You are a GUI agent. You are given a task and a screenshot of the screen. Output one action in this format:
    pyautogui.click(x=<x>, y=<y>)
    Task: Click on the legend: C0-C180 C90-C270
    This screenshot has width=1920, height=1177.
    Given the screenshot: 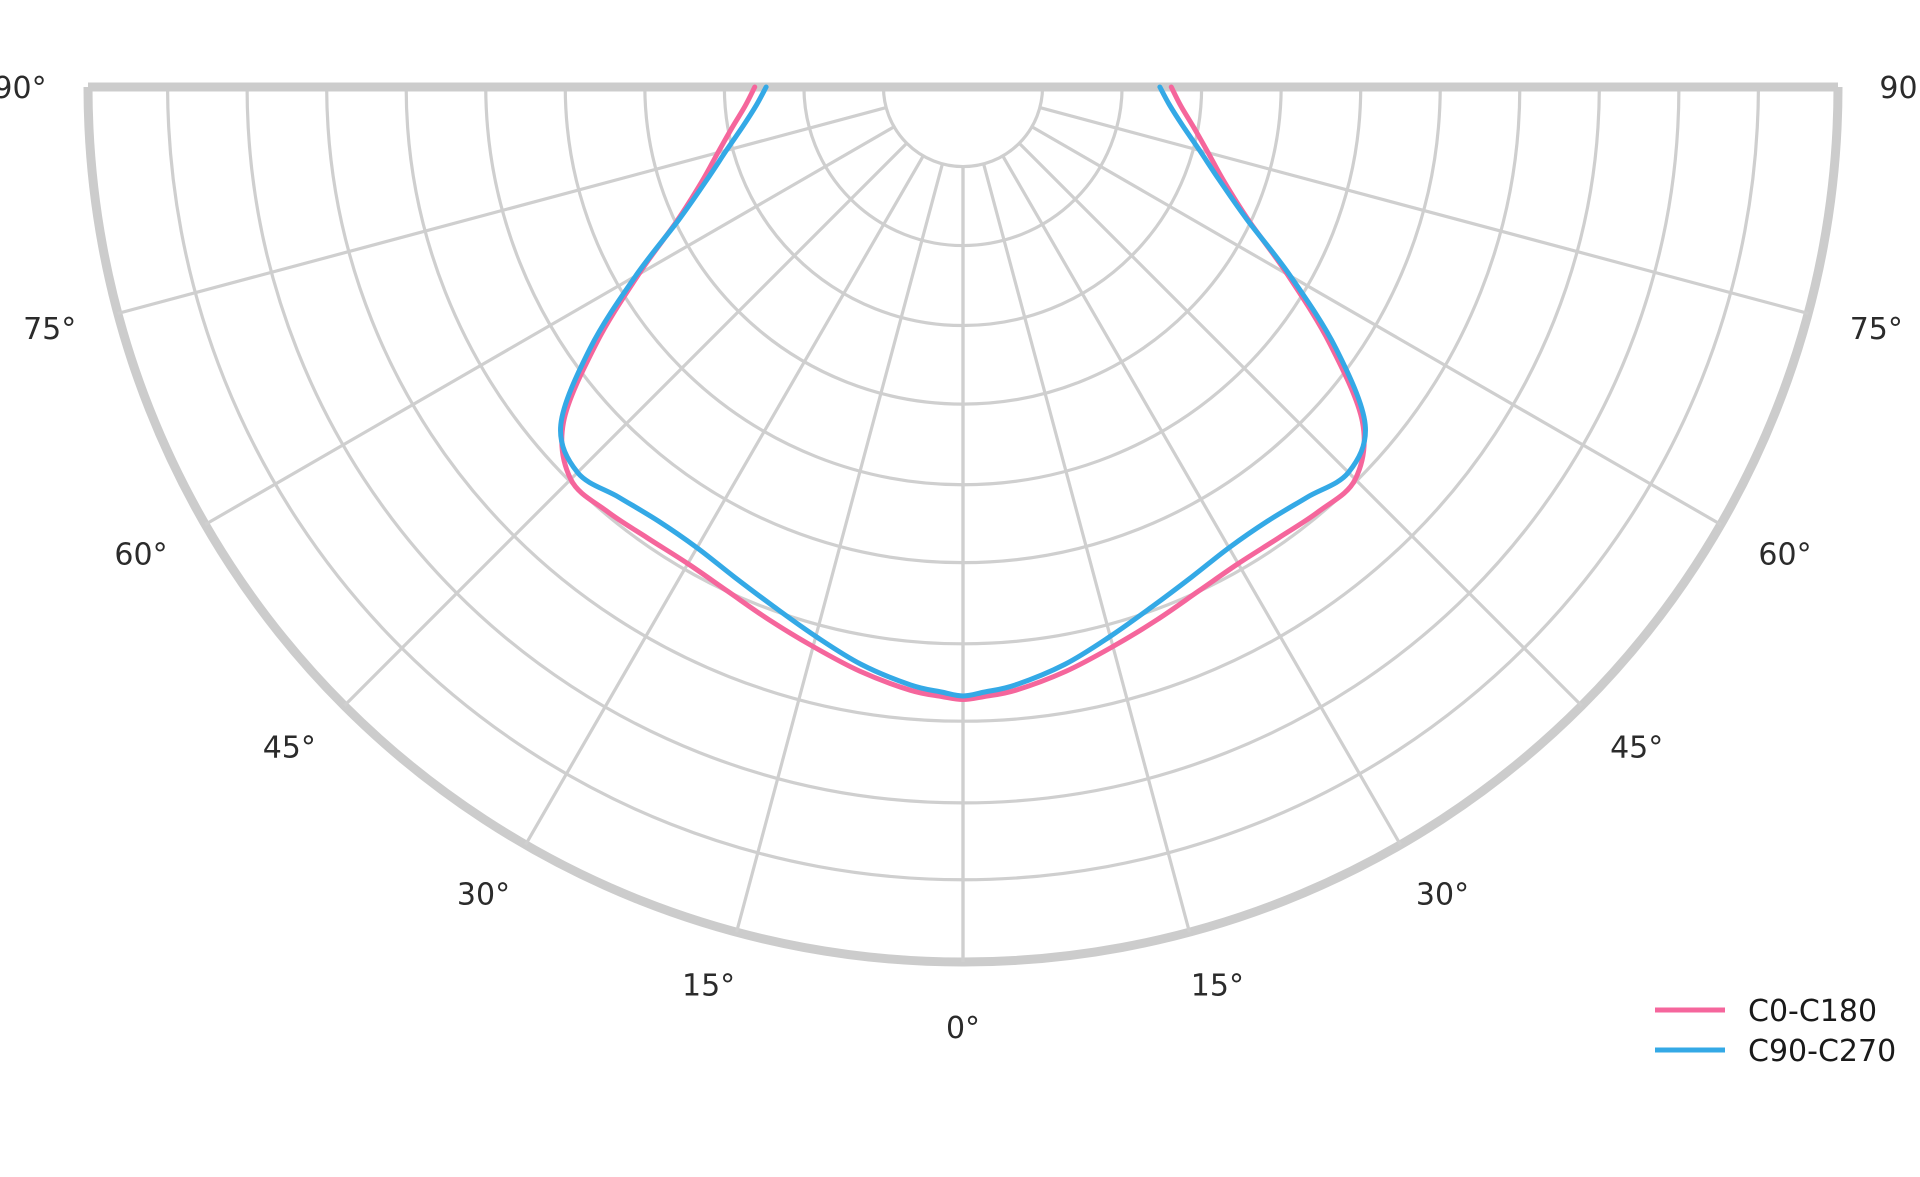 What is the action you would take?
    pyautogui.click(x=1775, y=1031)
    